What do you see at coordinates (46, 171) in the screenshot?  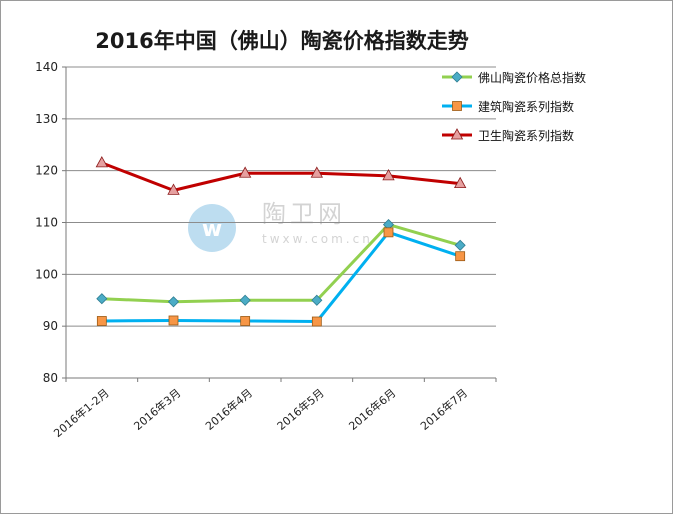 I see `y-tick-label: 120` at bounding box center [46, 171].